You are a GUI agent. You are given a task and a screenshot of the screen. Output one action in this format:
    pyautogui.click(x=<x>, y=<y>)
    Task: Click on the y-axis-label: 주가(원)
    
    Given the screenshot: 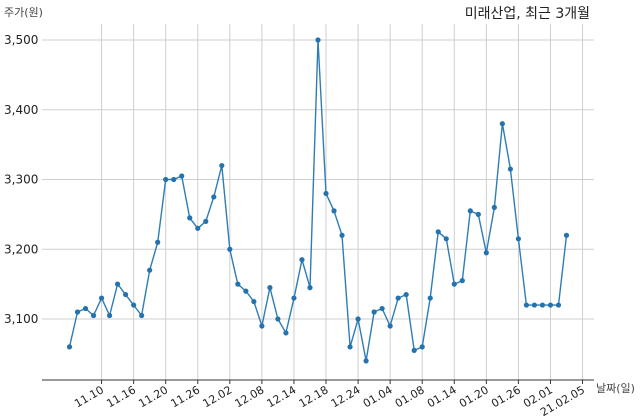 What is the action you would take?
    pyautogui.click(x=23, y=12)
    